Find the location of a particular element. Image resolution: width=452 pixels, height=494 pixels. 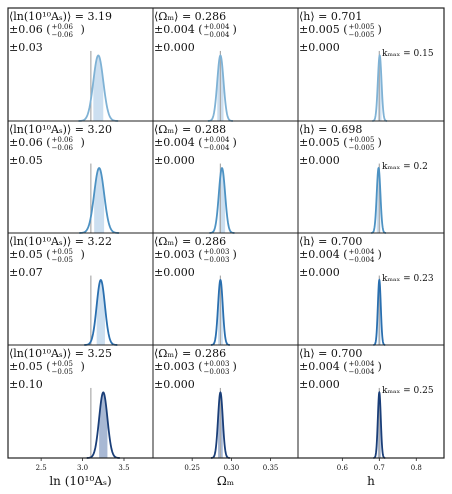

panel-mean-label: ⟨h⟩ = 0.698 is located at coordinates (330, 129).